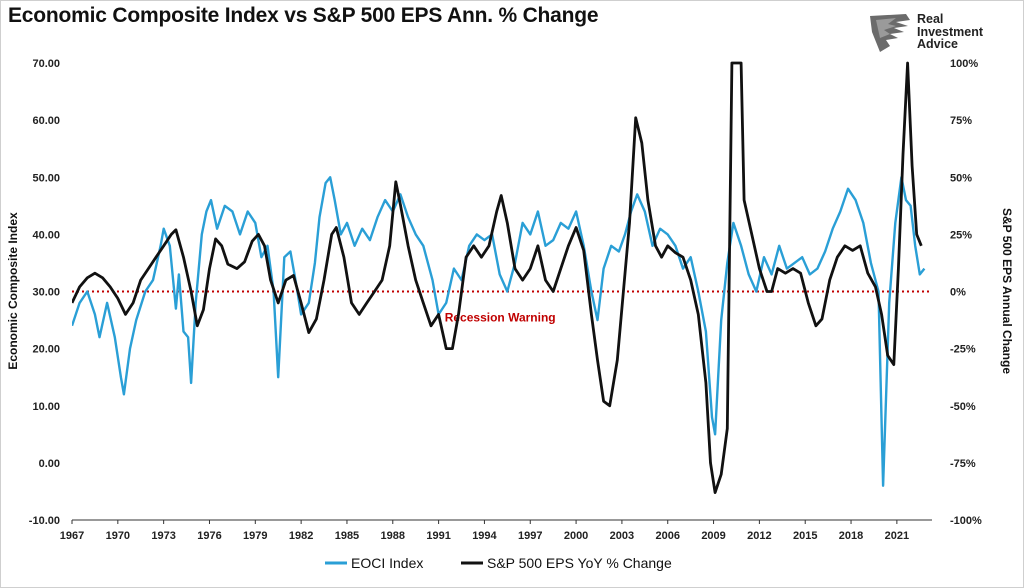 This screenshot has height=588, width=1024. Describe the element at coordinates (387, 563) in the screenshot. I see `legend-label-eoci: EOCI Index` at that location.